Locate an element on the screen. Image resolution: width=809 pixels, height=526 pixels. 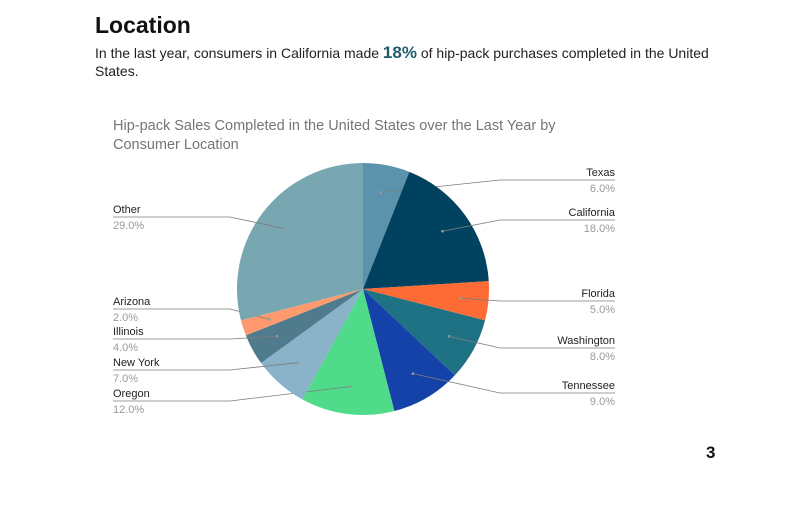
leader-dot-arizona is located at coordinates (269, 319).